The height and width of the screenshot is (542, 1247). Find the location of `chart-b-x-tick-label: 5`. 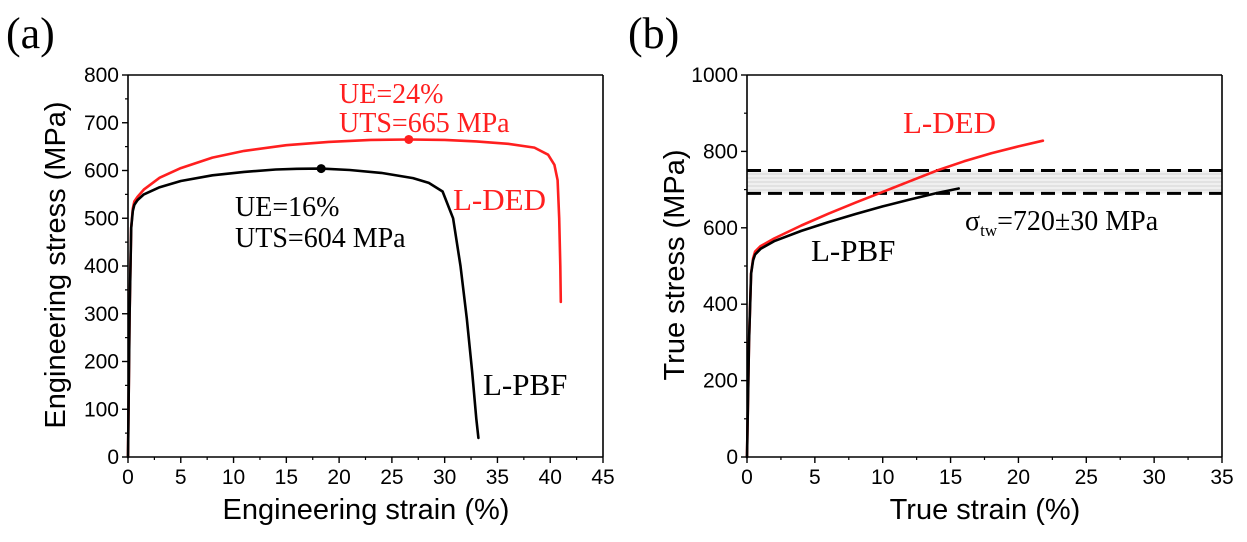

chart-b-x-tick-label: 5 is located at coordinates (815, 477).